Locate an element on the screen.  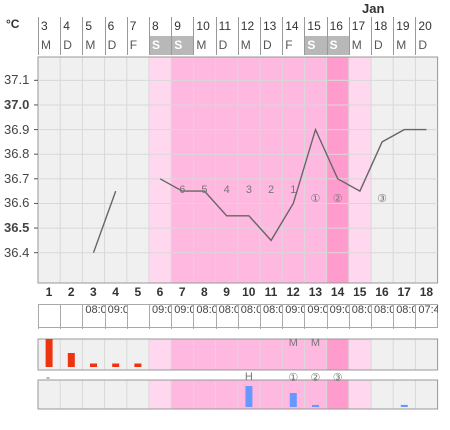
date-header-day: 8 is located at coordinates (160, 26).